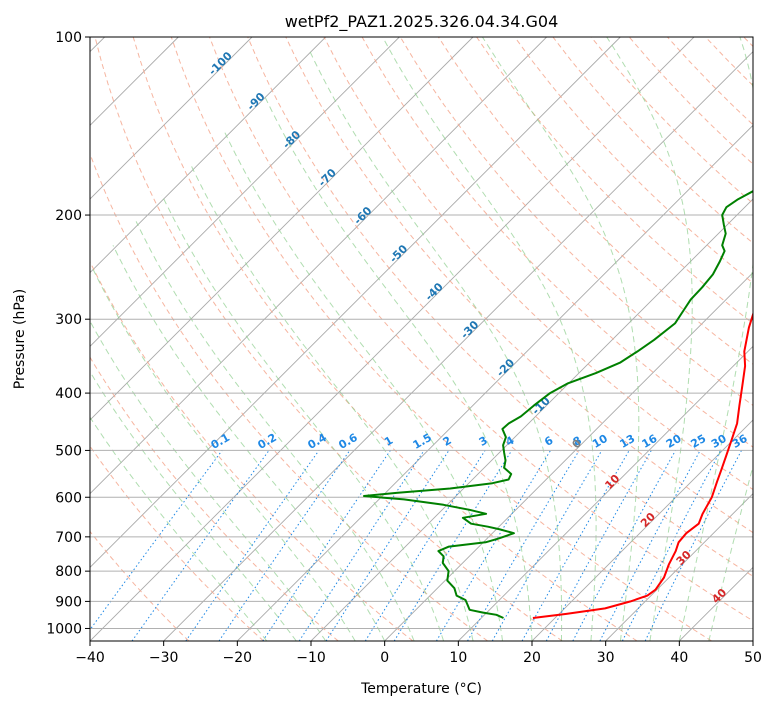  Describe the element at coordinates (548, 441) in the screenshot. I see `mixing-ratio-label: 6` at that location.